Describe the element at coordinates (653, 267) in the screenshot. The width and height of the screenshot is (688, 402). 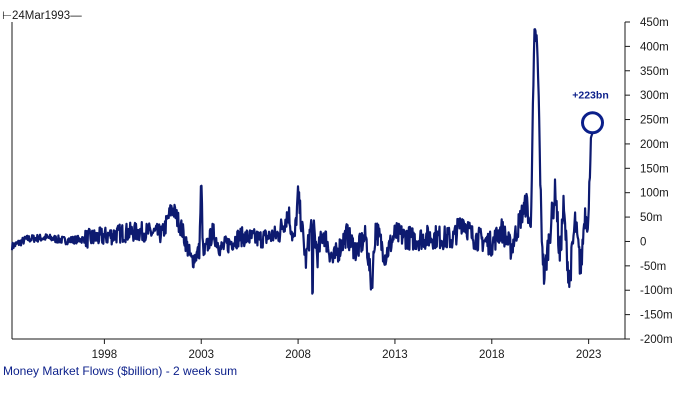
I see `y-tick-label: -50m` at that location.